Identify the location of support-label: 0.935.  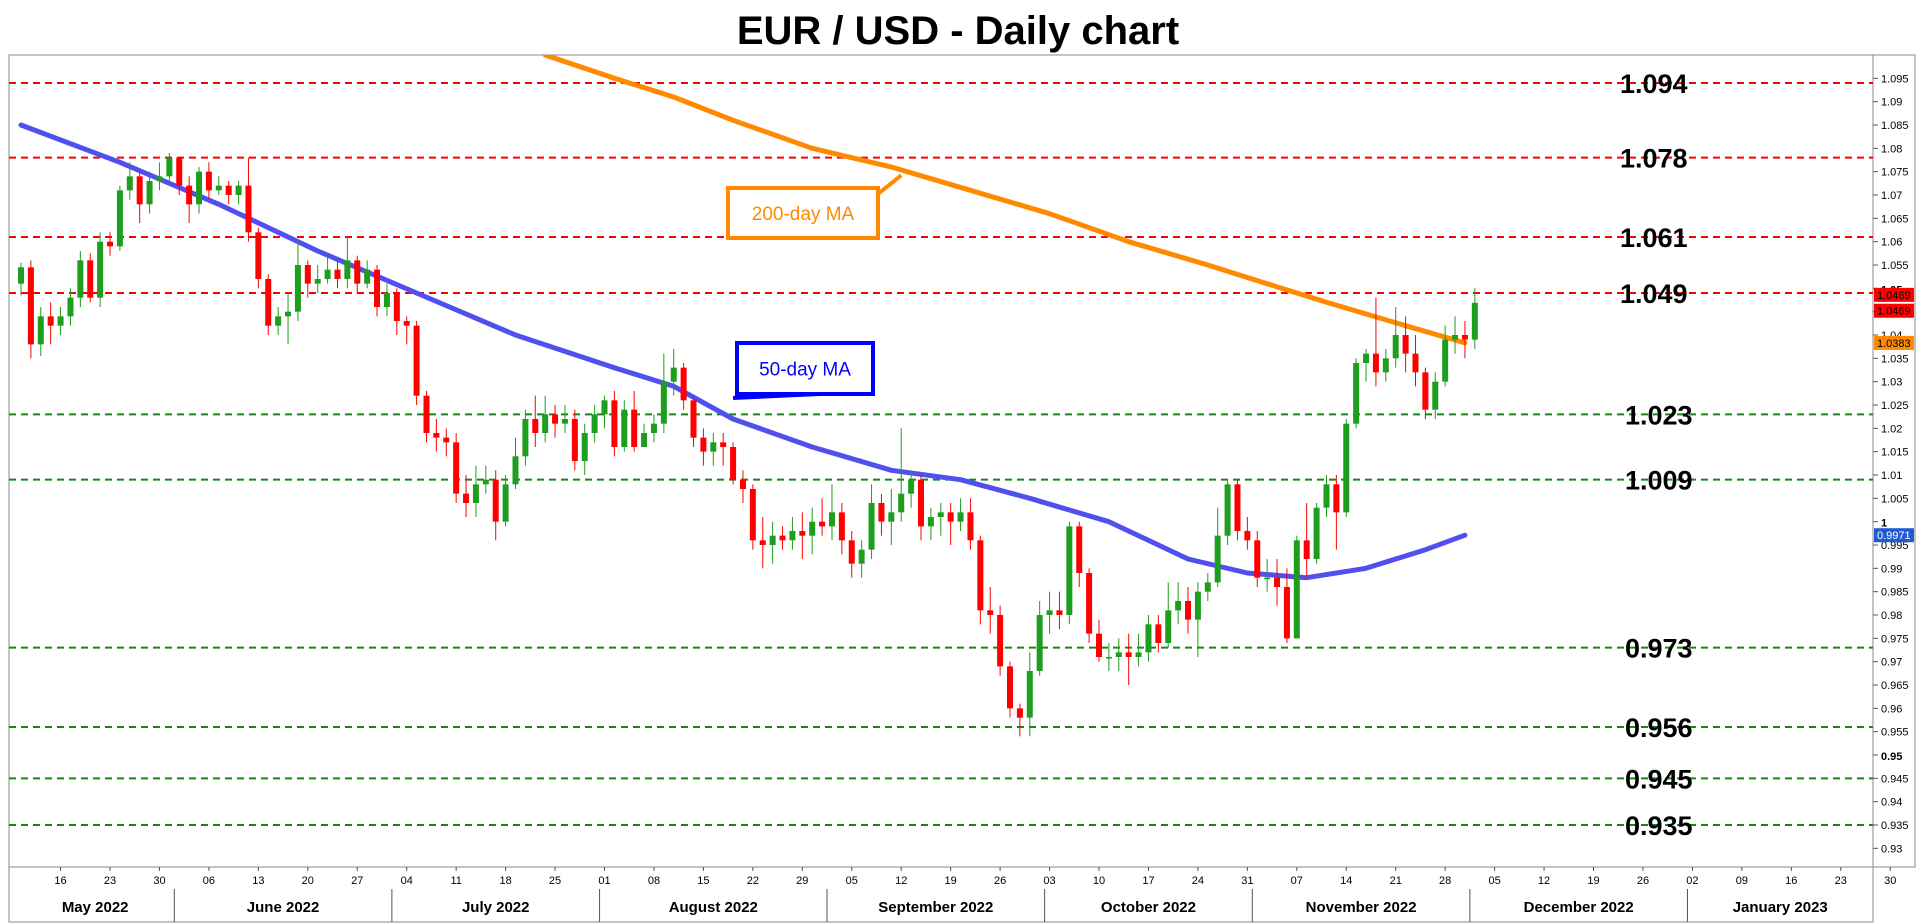
(1659, 826).